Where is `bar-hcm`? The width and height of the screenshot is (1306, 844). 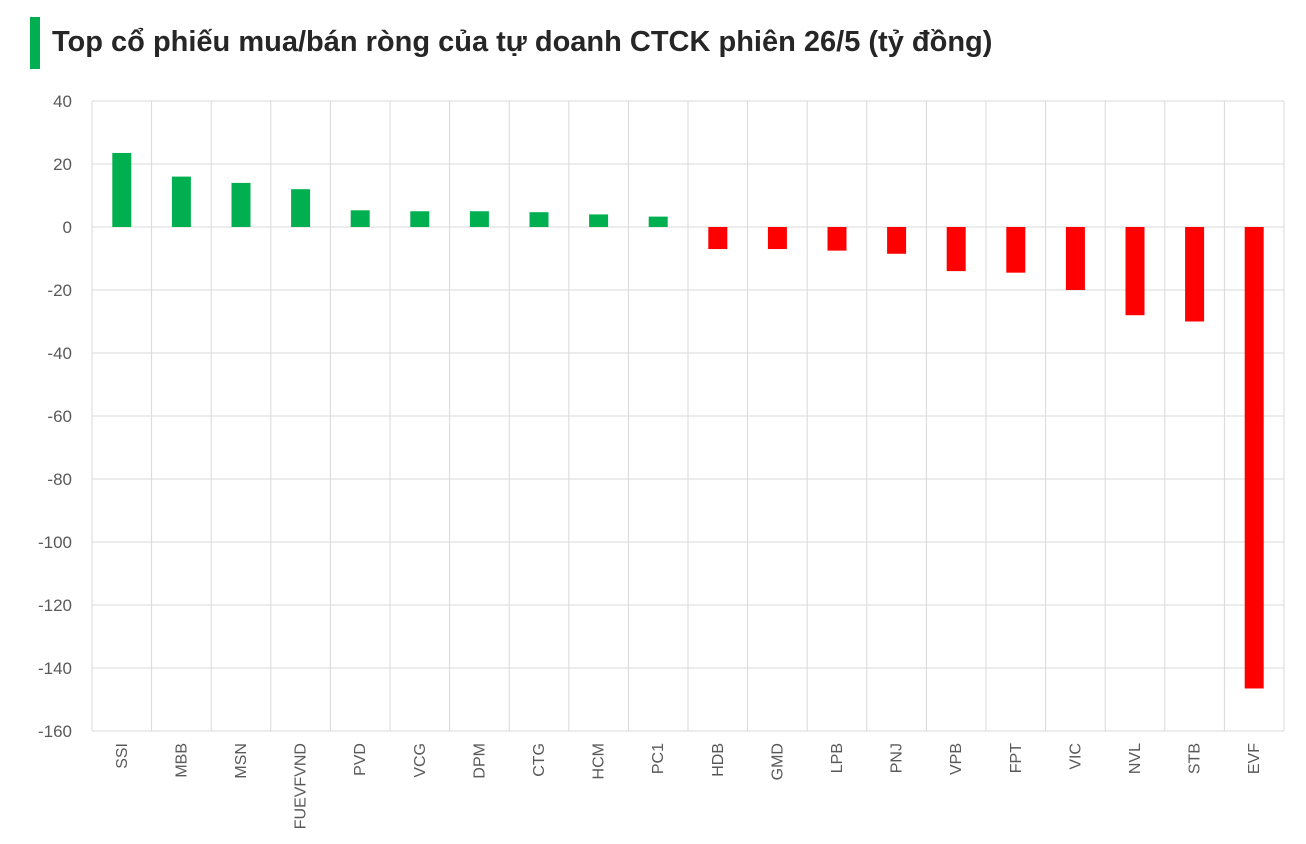
bar-hcm is located at coordinates (598, 220).